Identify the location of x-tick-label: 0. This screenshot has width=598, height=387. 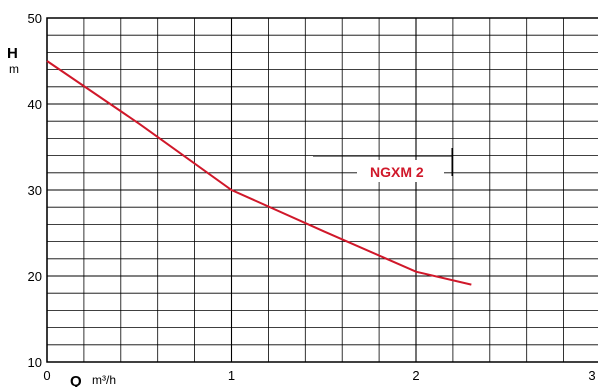
(46, 375).